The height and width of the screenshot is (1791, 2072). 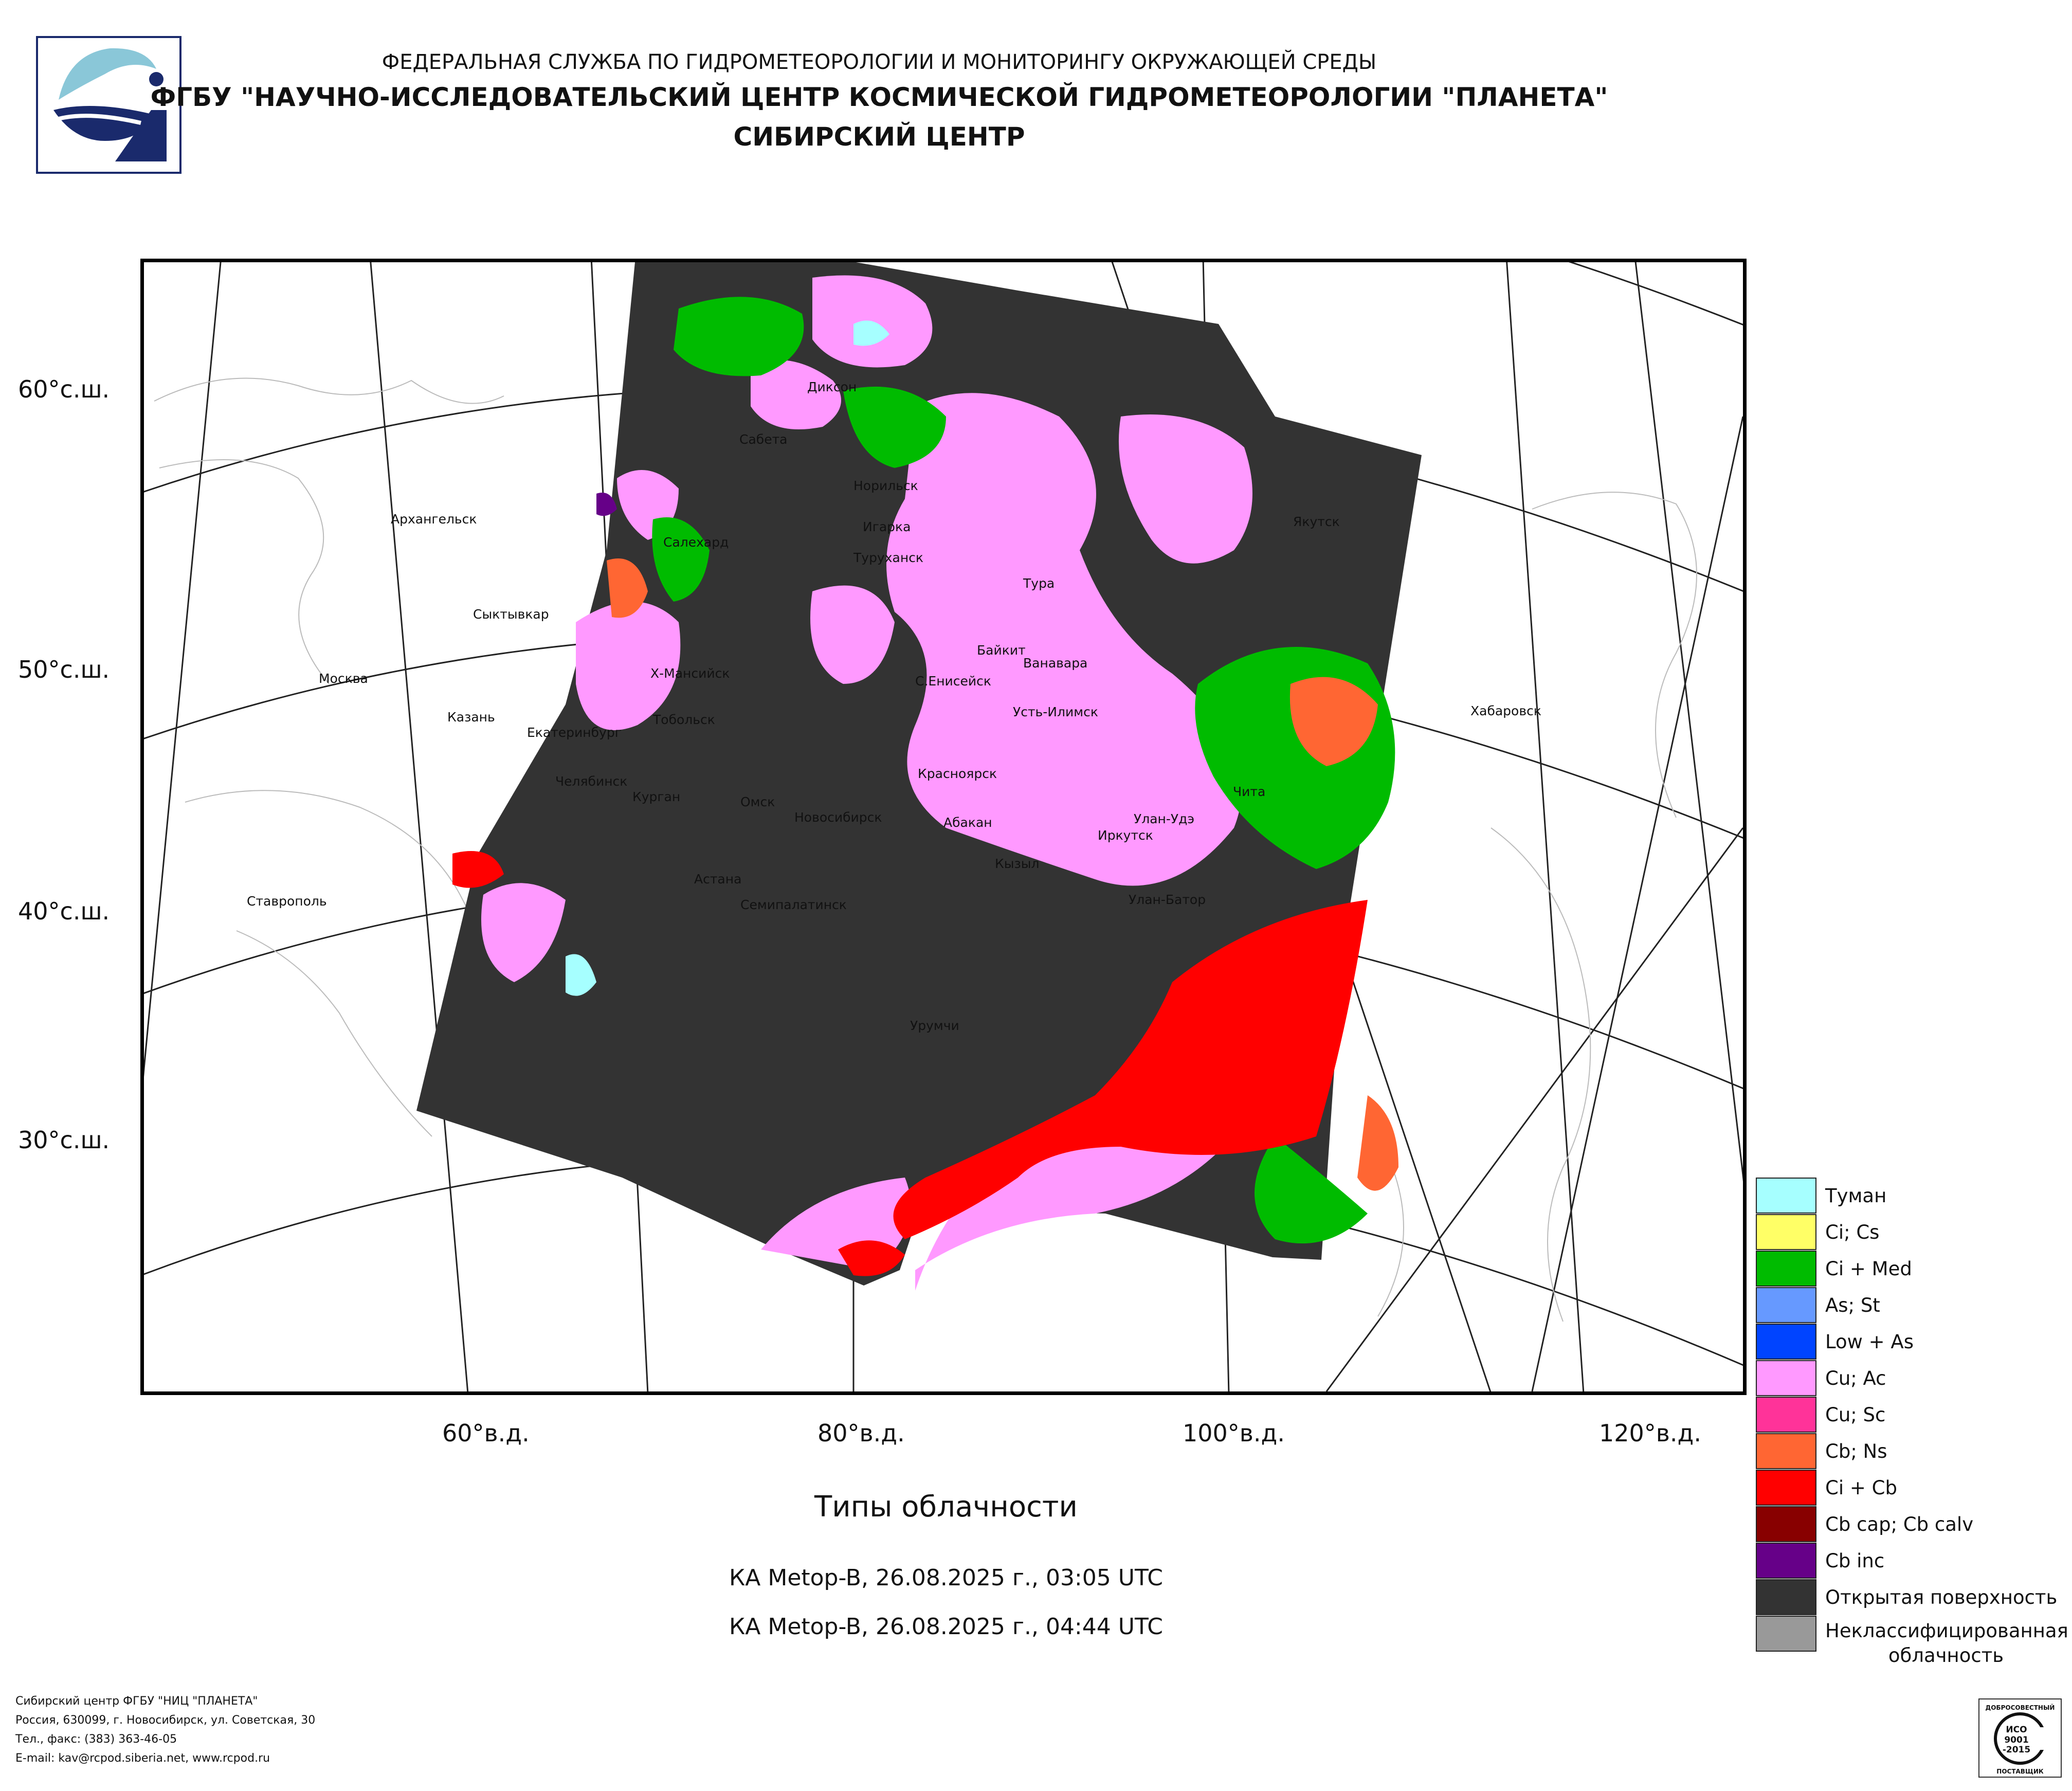 I want to click on city-astana: Астана, so click(x=718, y=879).